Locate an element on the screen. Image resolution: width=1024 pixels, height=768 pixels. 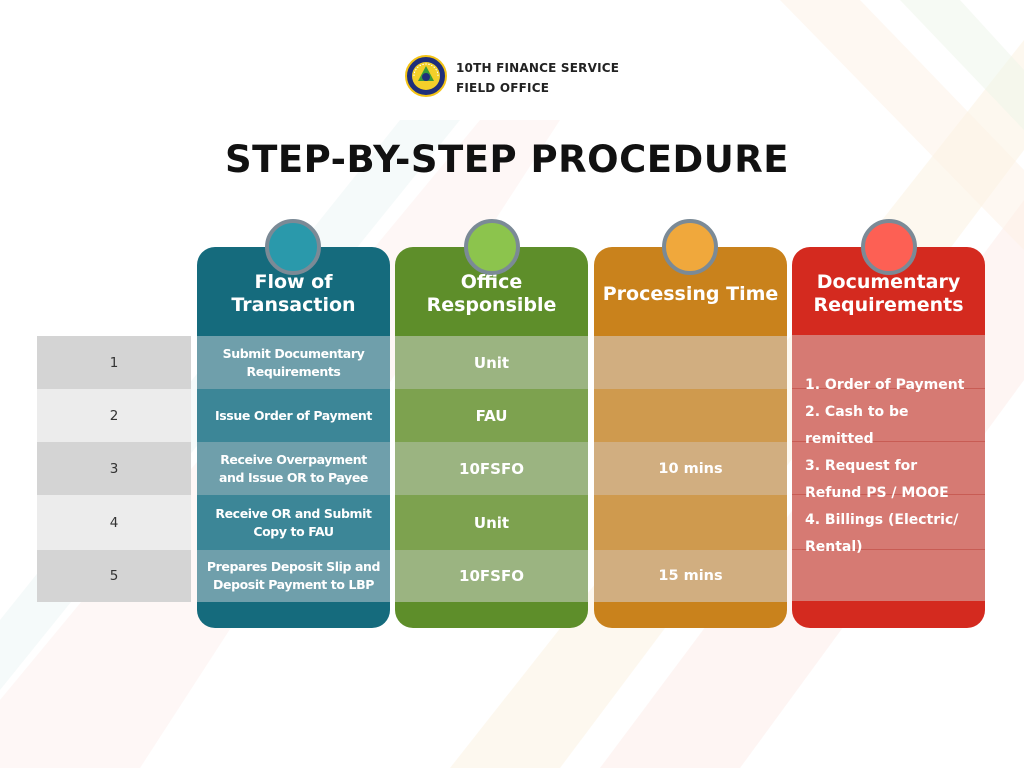
office-step-4: Unit is located at coordinates (491, 522).